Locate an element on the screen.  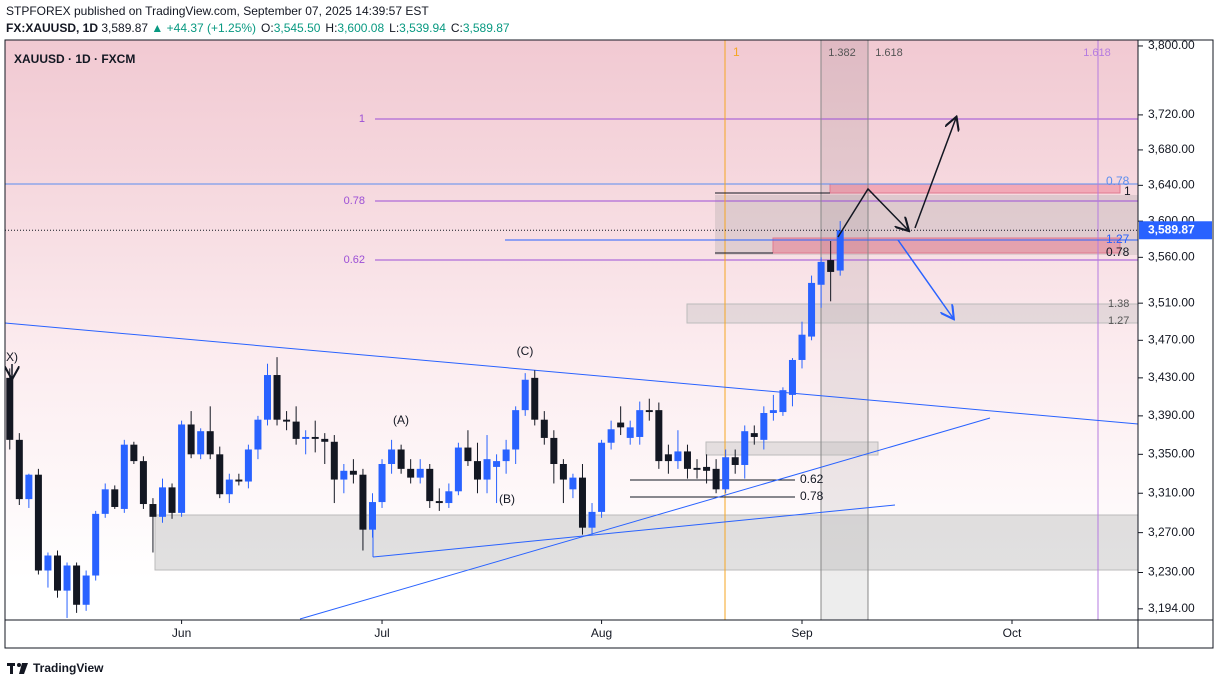
y-tick-label: 3,560.00 is located at coordinates (1171, 257).